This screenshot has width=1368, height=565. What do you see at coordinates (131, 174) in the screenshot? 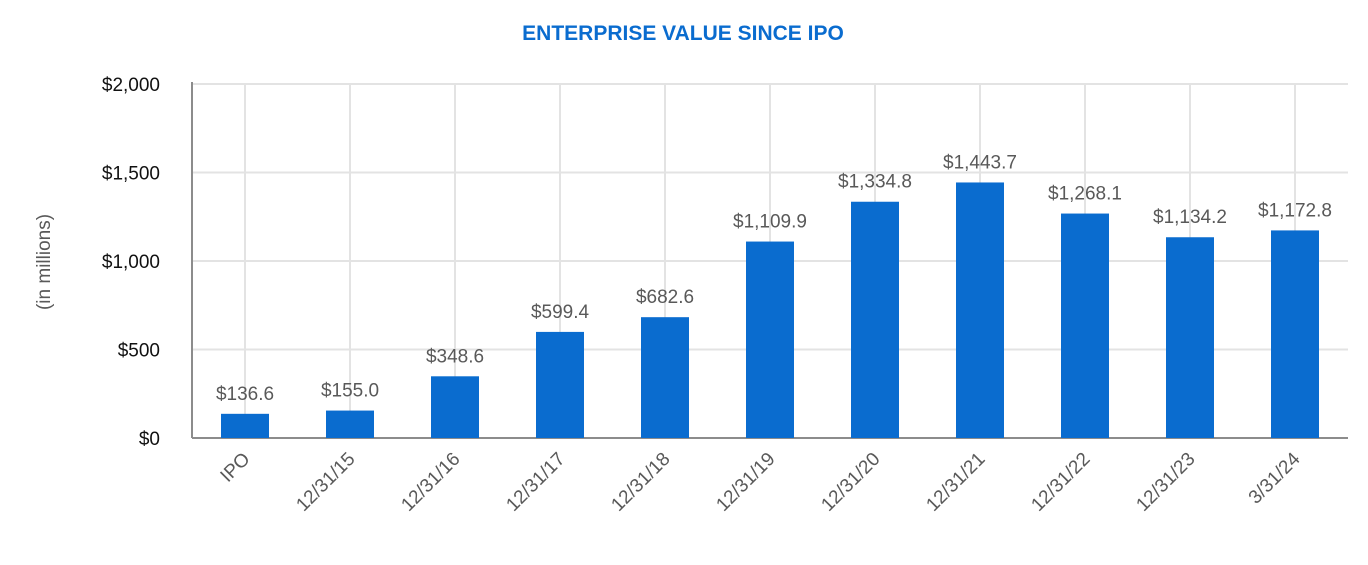
I see `y-tick-label: $1,500` at bounding box center [131, 174].